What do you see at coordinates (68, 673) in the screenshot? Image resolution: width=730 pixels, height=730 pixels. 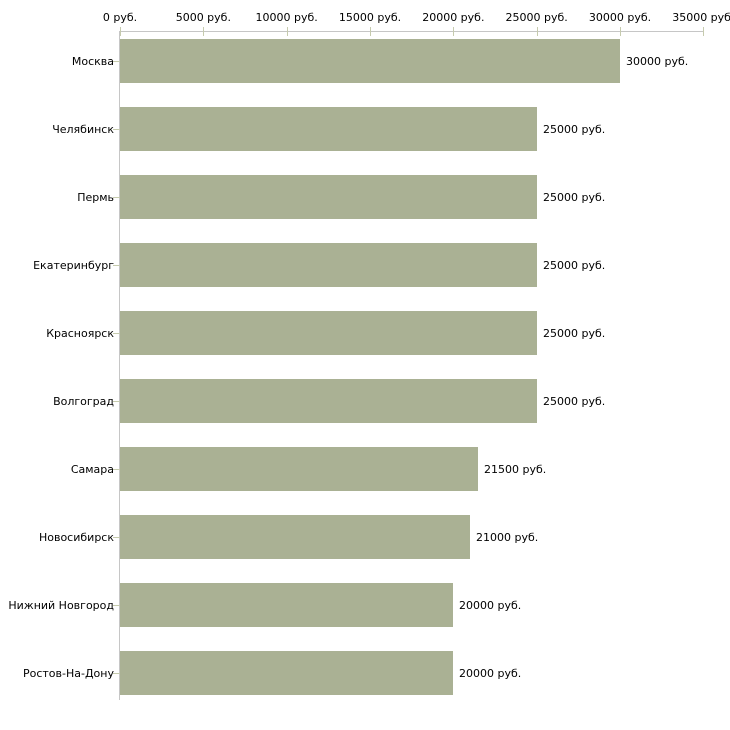 I see `category-label: Ростов-На-Дону` at bounding box center [68, 673].